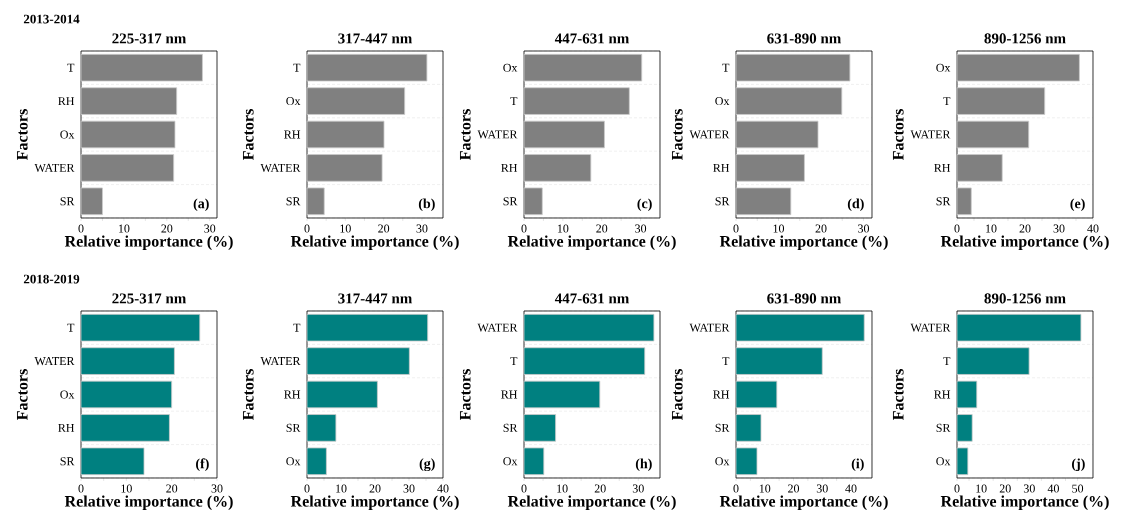 Image resolution: width=1128 pixels, height=514 pixels. What do you see at coordinates (427, 465) in the screenshot?
I see `annotation: (g)` at bounding box center [427, 465].